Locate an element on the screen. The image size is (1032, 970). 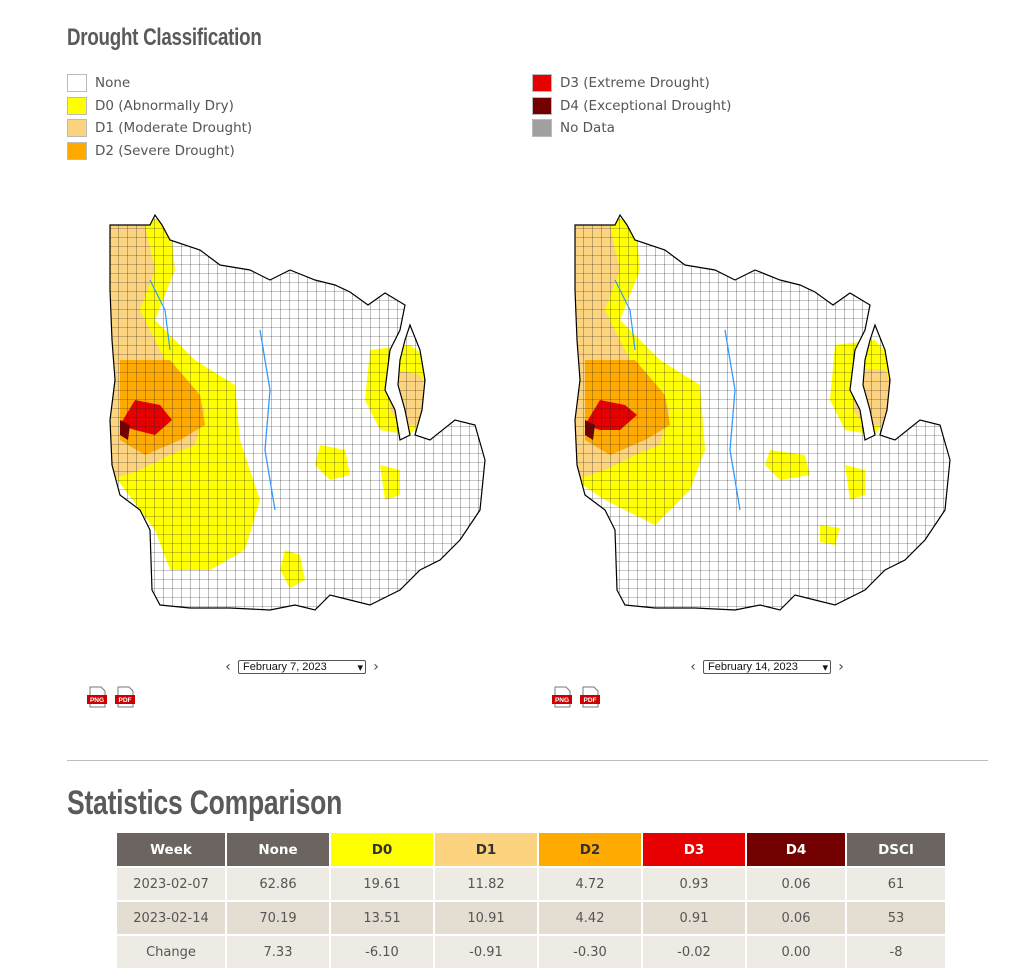
date-dropdown-2: February 14, 2023 ▾ is located at coordinates (767, 667).